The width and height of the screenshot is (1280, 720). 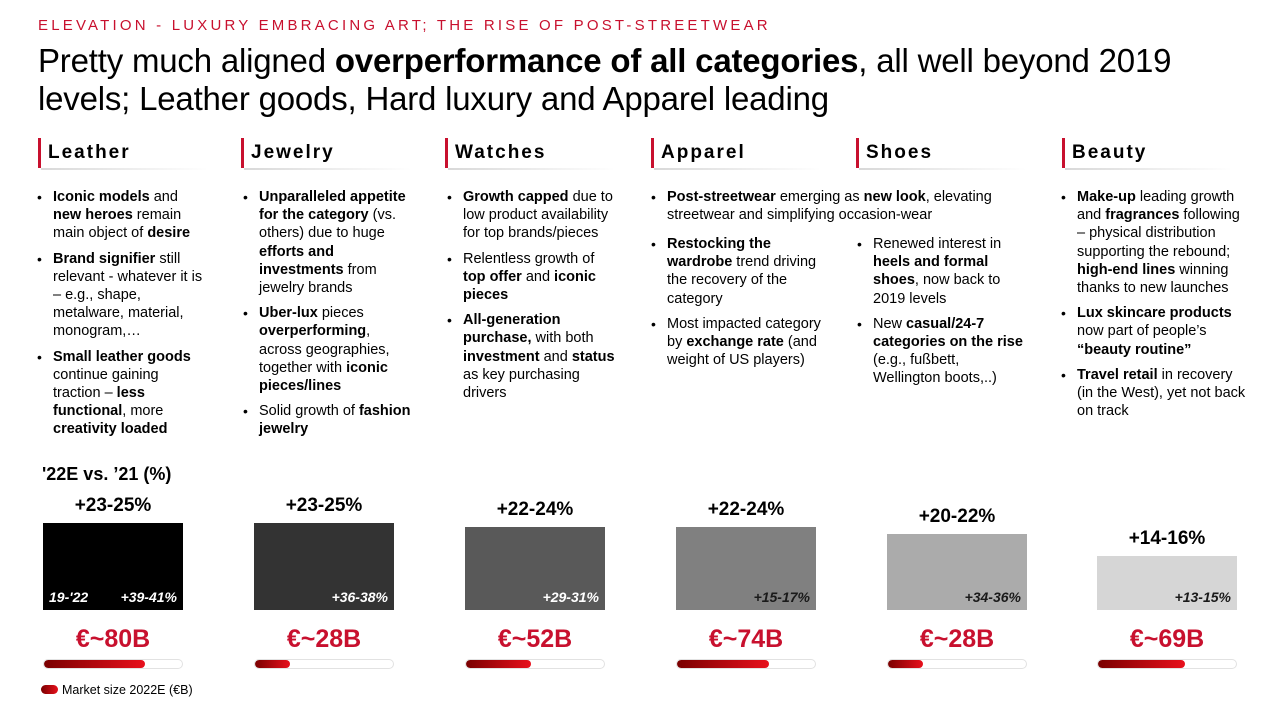 What do you see at coordinates (492, 276) in the screenshot?
I see `bullet-bold-text: top offer` at bounding box center [492, 276].